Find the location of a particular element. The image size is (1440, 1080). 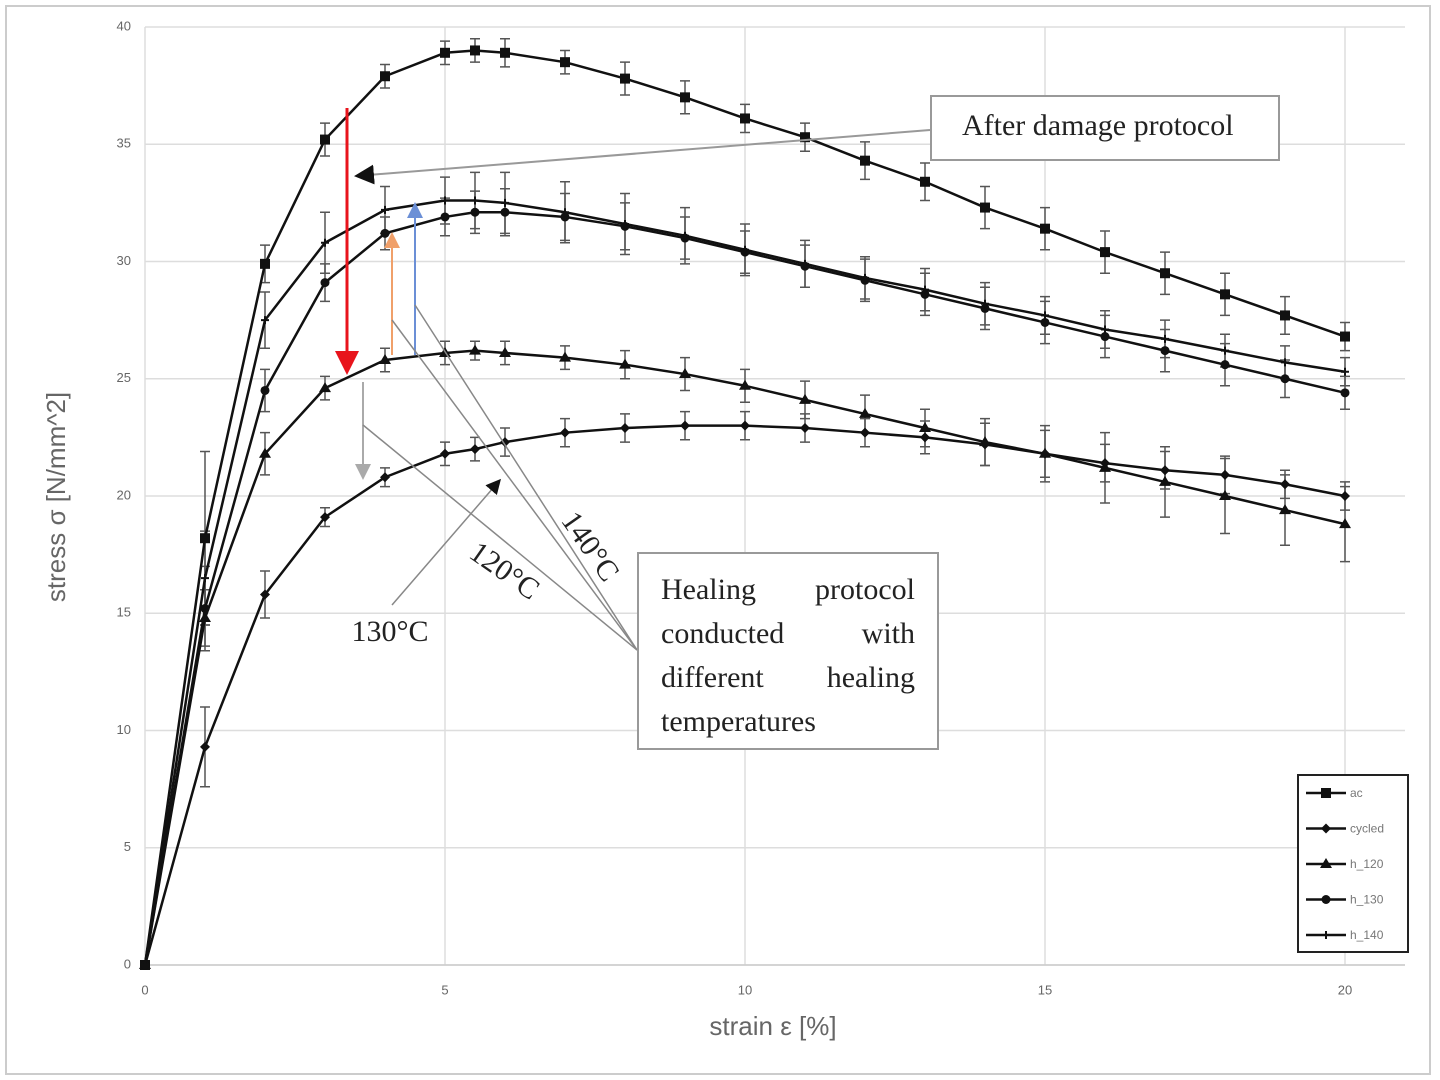

x-tick-label: 10 is located at coordinates (745, 989).